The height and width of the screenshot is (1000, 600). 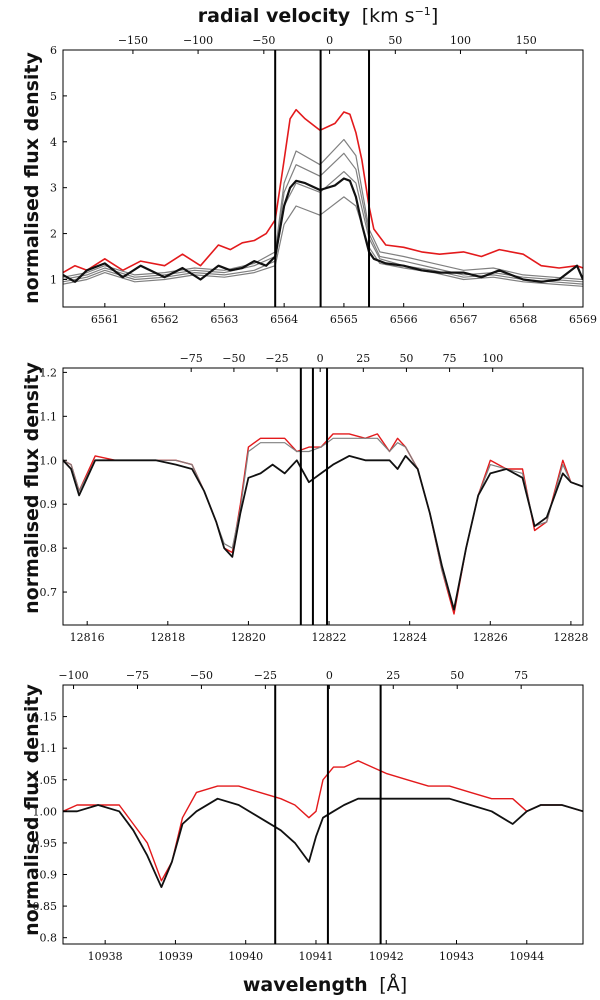 What do you see at coordinates (388, 16) in the screenshot?
I see `top-axis-label-unit: [km s` at bounding box center [388, 16].